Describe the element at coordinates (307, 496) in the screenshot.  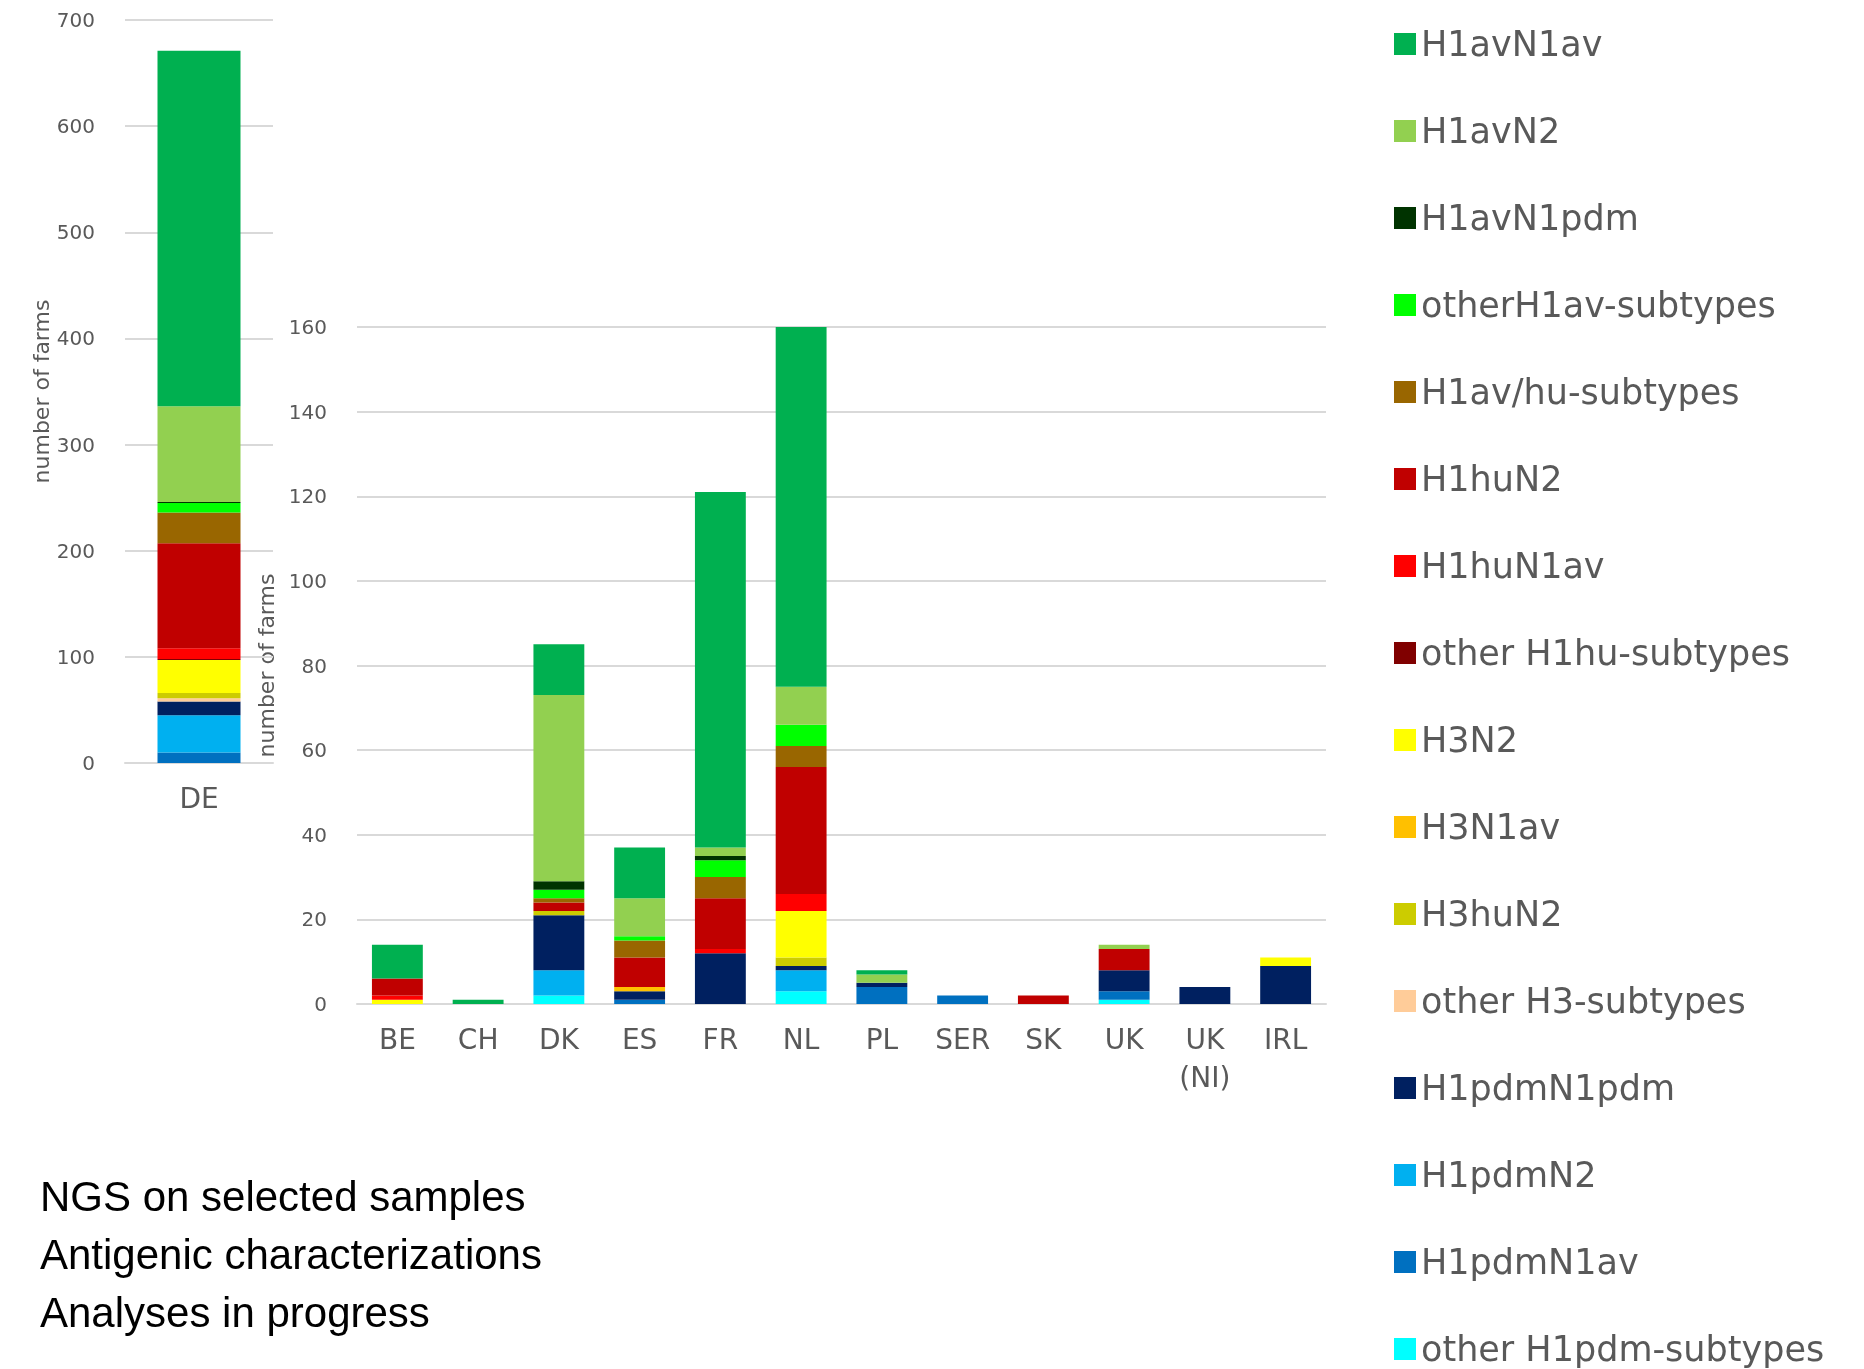
I see `y-tick-label: 120` at that location.